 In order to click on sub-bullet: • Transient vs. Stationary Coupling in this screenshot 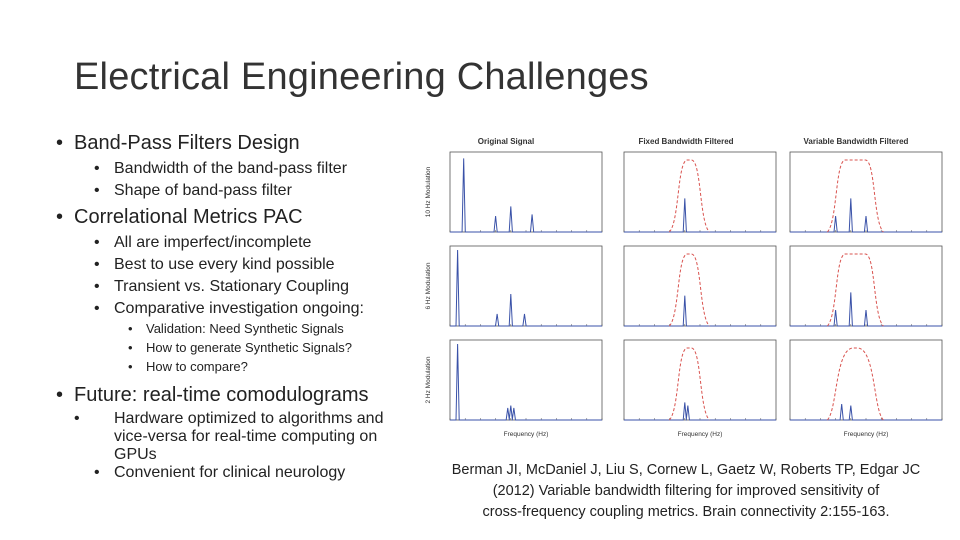, I will do `click(222, 286)`.